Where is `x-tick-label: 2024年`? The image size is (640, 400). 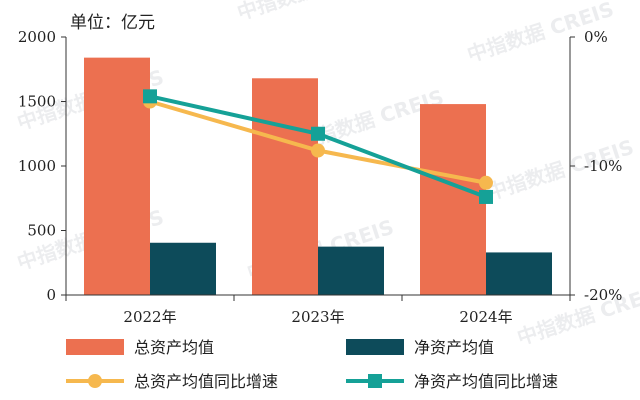 x-tick-label: 2024年 is located at coordinates (485, 317).